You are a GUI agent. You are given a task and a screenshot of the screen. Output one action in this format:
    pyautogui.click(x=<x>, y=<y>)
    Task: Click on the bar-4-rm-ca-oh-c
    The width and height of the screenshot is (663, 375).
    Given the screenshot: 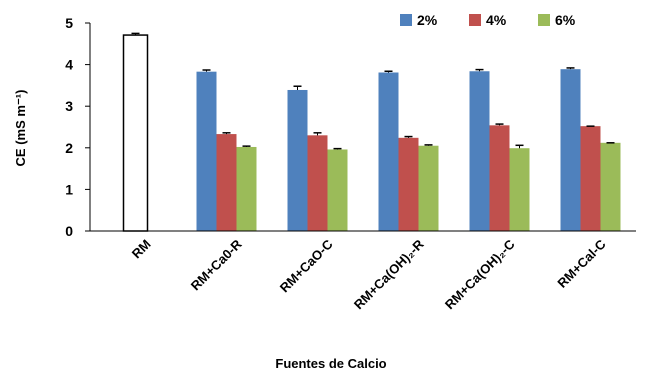 What is the action you would take?
    pyautogui.click(x=499, y=178)
    